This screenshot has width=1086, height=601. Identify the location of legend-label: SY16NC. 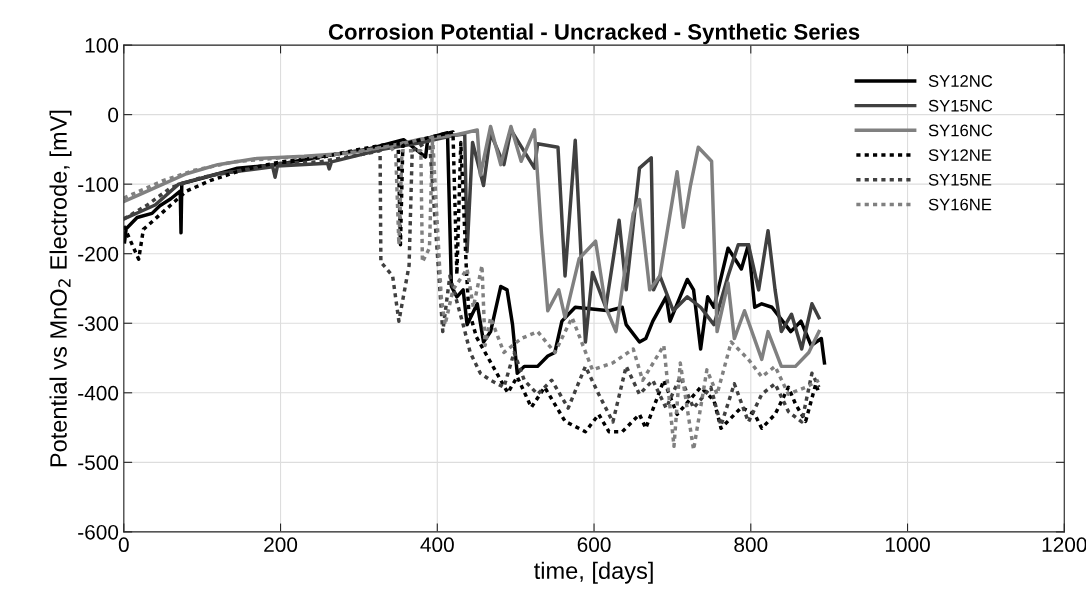
(960, 130).